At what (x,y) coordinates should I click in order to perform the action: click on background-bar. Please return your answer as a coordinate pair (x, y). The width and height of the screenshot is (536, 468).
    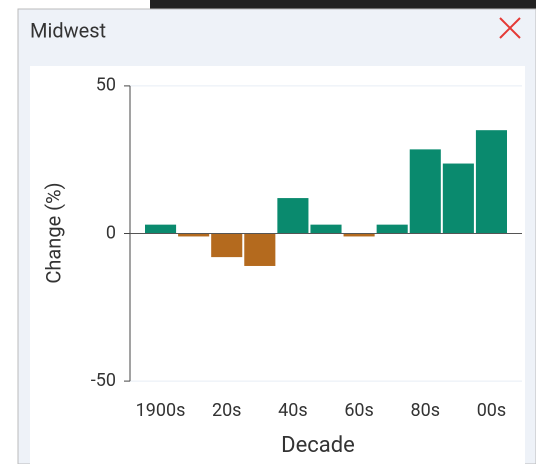
    Looking at the image, I should click on (343, 4).